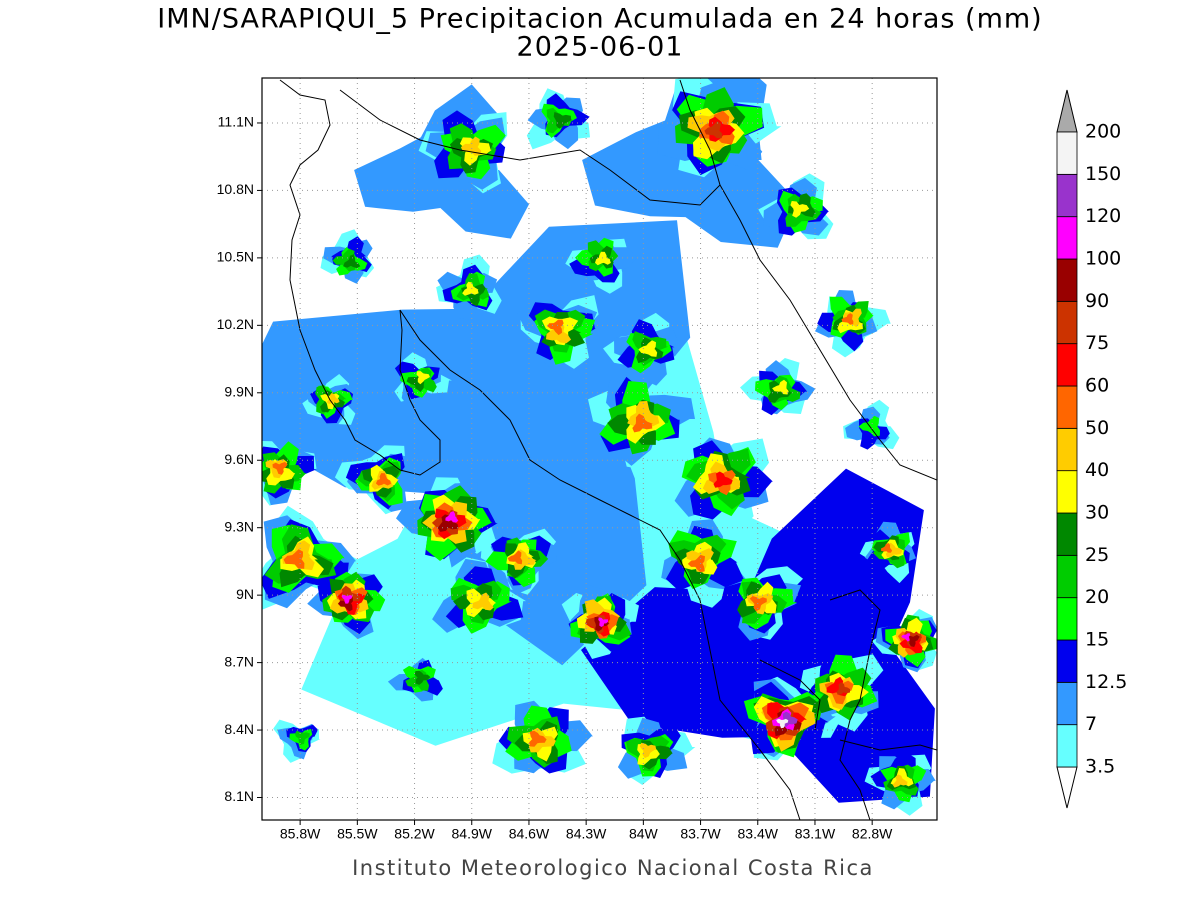  What do you see at coordinates (586, 834) in the screenshot?
I see `lon-tick-label: 84.3W` at bounding box center [586, 834].